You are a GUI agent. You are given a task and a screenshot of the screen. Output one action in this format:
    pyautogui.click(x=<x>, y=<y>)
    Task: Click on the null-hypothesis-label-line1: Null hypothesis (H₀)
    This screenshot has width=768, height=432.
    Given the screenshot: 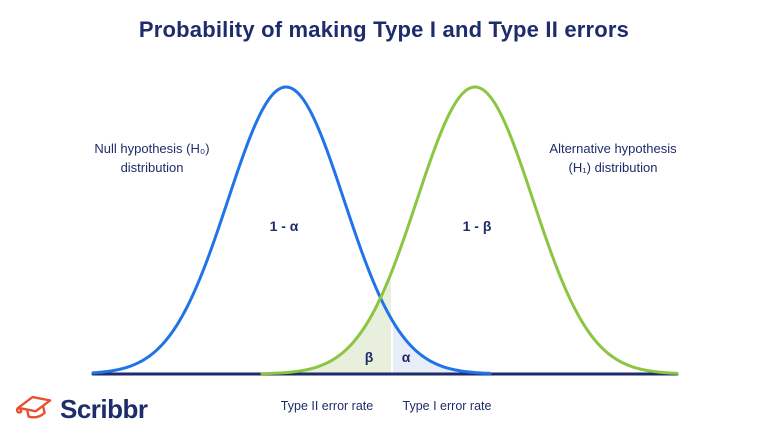 What is the action you would take?
    pyautogui.click(x=152, y=148)
    